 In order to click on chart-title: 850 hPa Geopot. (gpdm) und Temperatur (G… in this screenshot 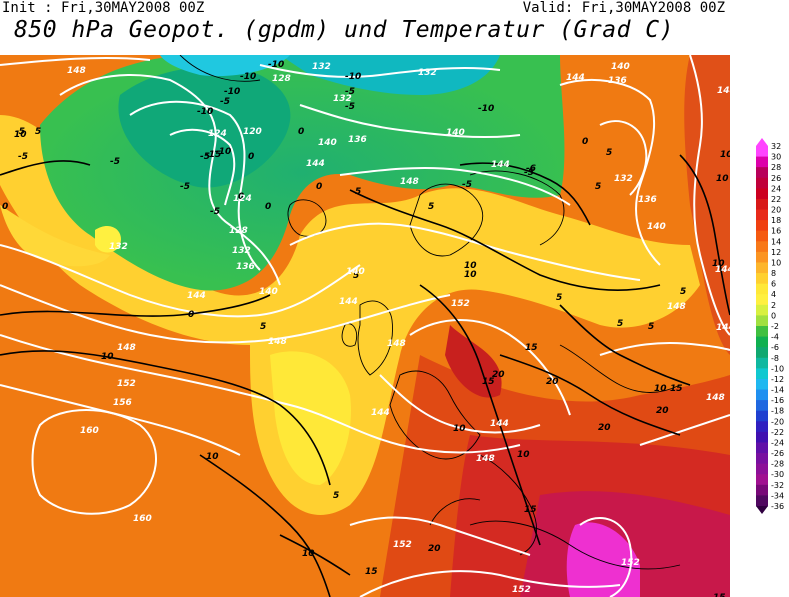, I will do `click(344, 30)`.